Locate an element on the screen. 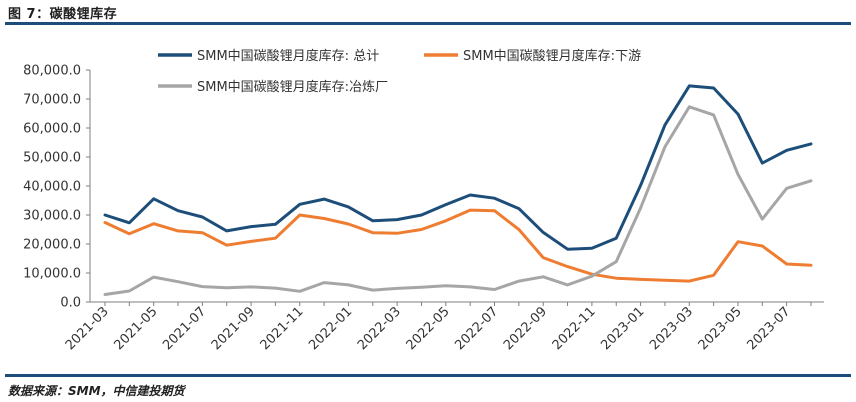 The width and height of the screenshot is (856, 402). y-tick-label: 70,000.0 is located at coordinates (52, 100).